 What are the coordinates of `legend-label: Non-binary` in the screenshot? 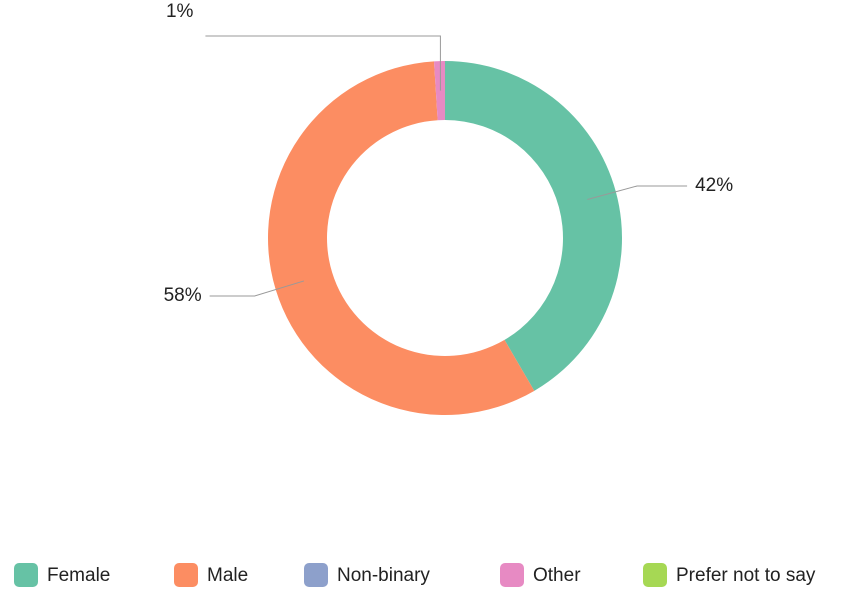 It's located at (383, 575).